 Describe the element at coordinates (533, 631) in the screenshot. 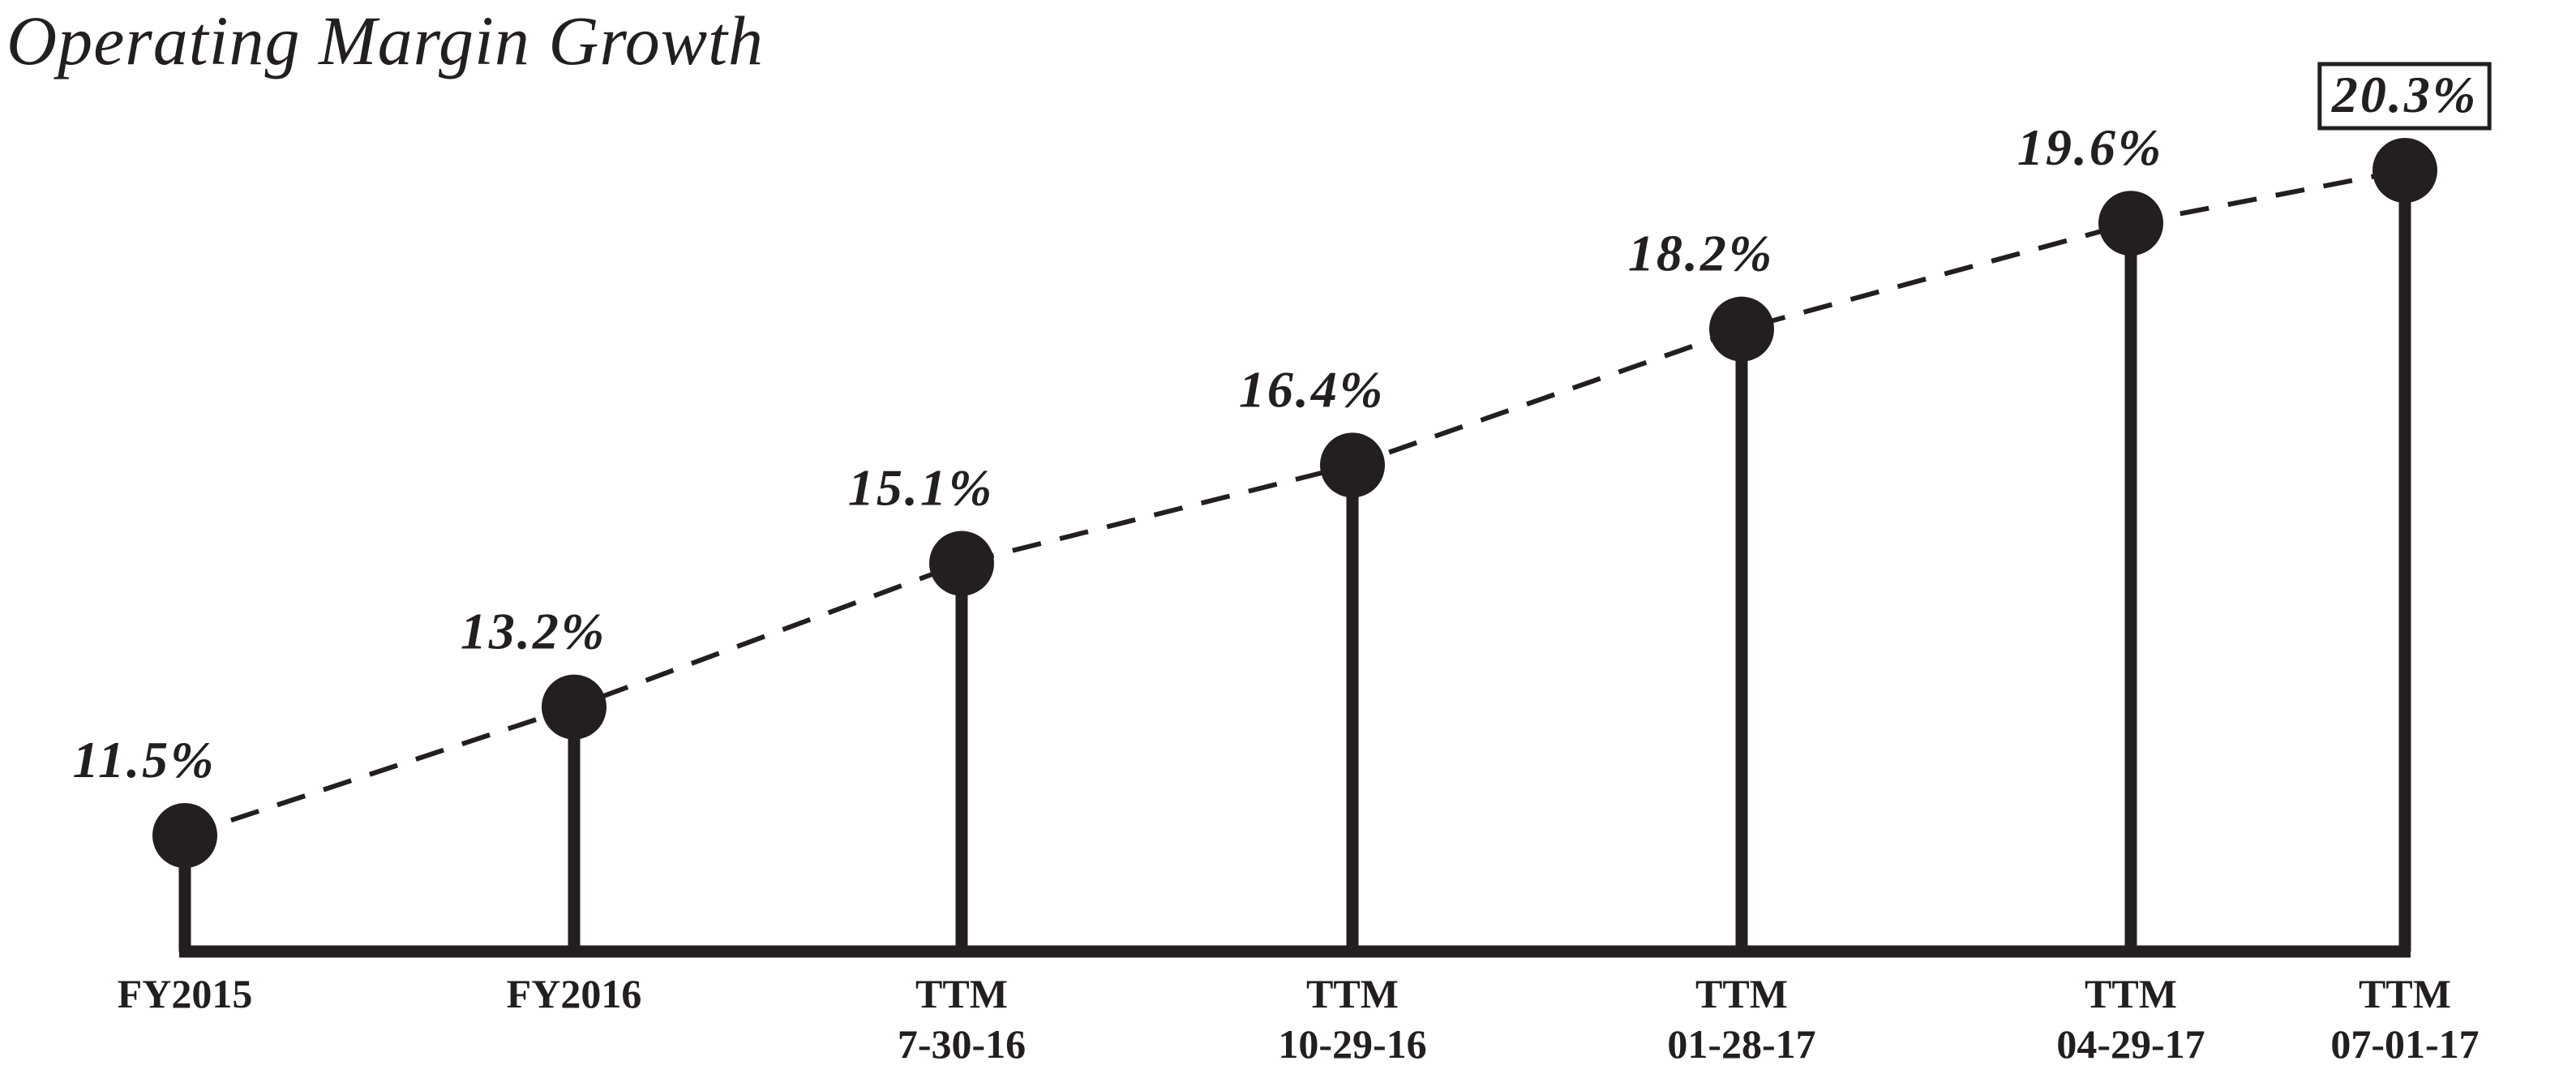

I see `data-label-1: 13.2%` at that location.